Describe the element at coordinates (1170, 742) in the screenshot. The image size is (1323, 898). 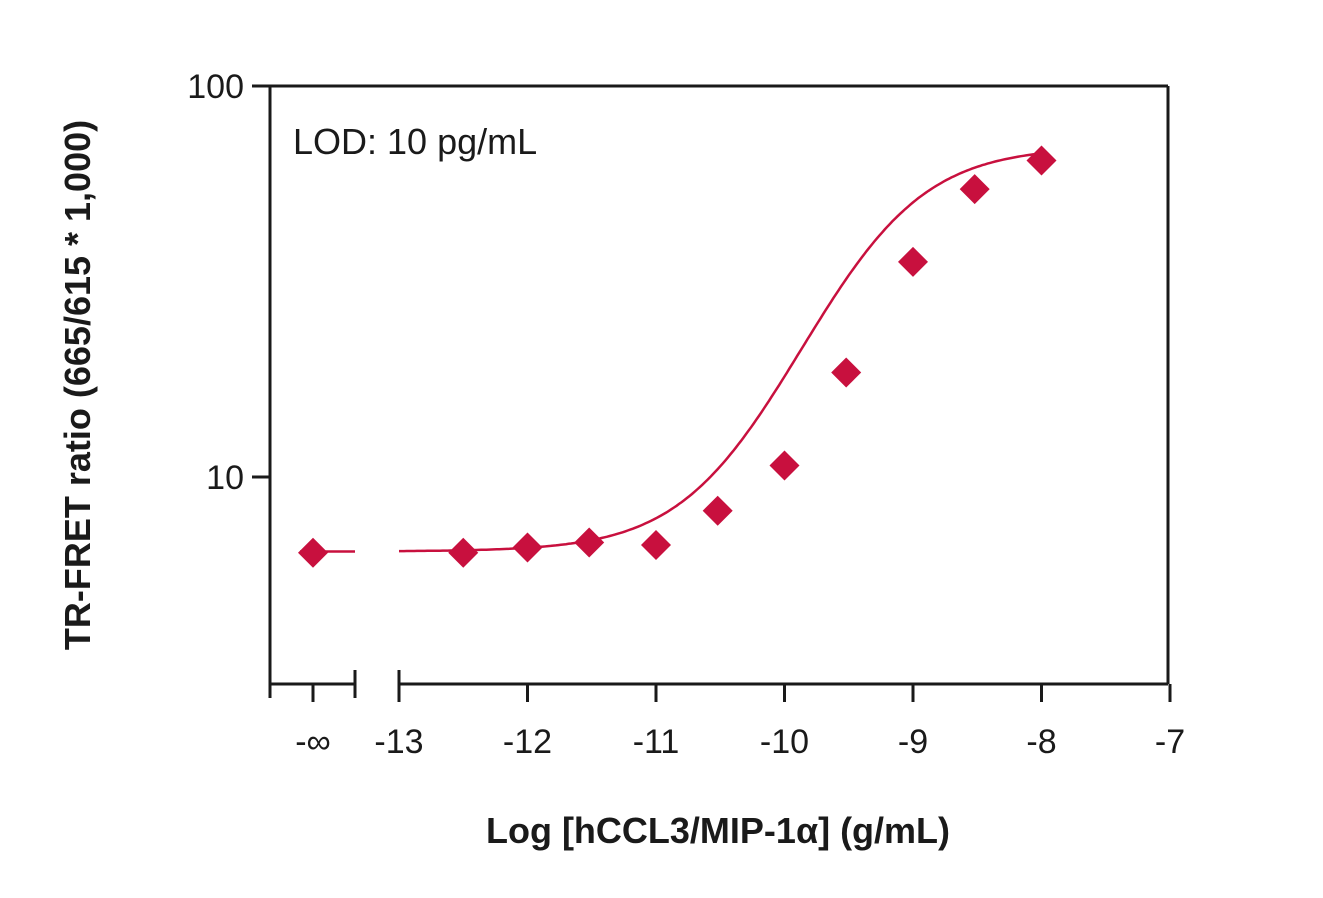
I see `x-tick-label--7: -7` at that location.